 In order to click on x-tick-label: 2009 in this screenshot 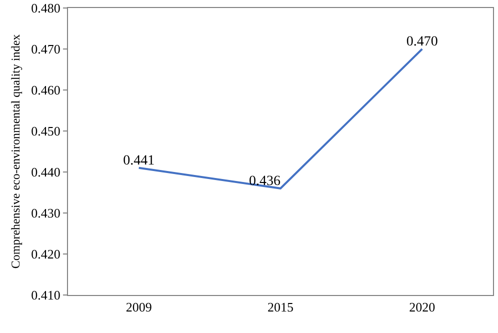, I will do `click(139, 307)`.